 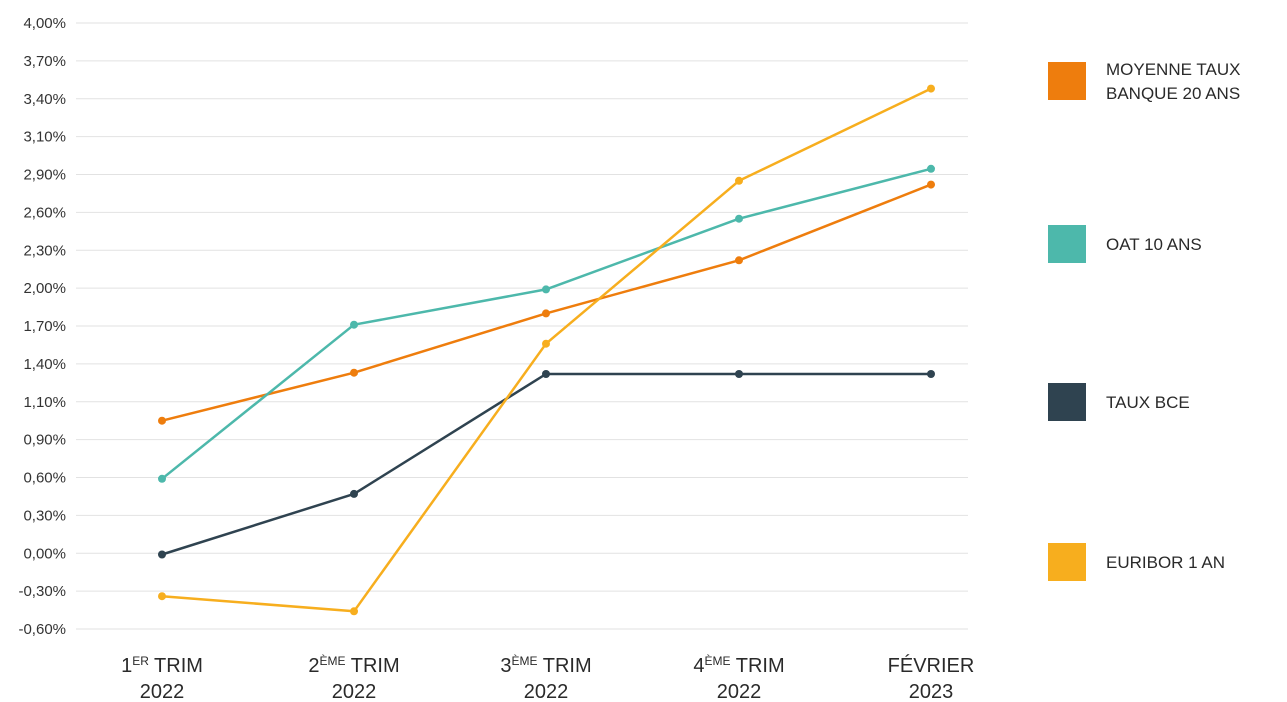 What do you see at coordinates (44, 364) in the screenshot?
I see `y-tick-label: 1,40%` at bounding box center [44, 364].